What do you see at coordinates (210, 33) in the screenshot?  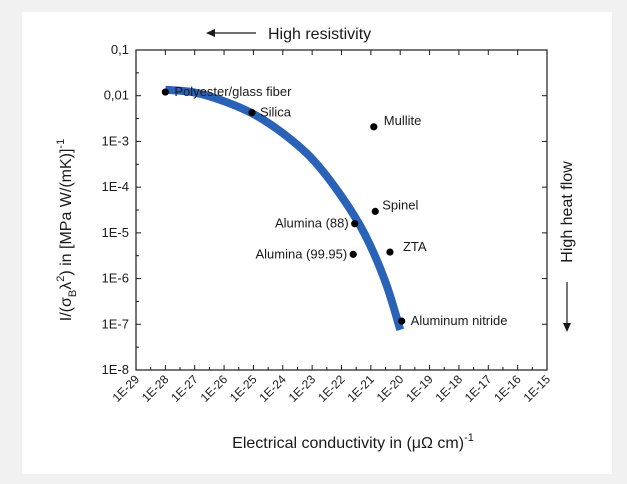 I see `left-arrowhead-icon` at bounding box center [210, 33].